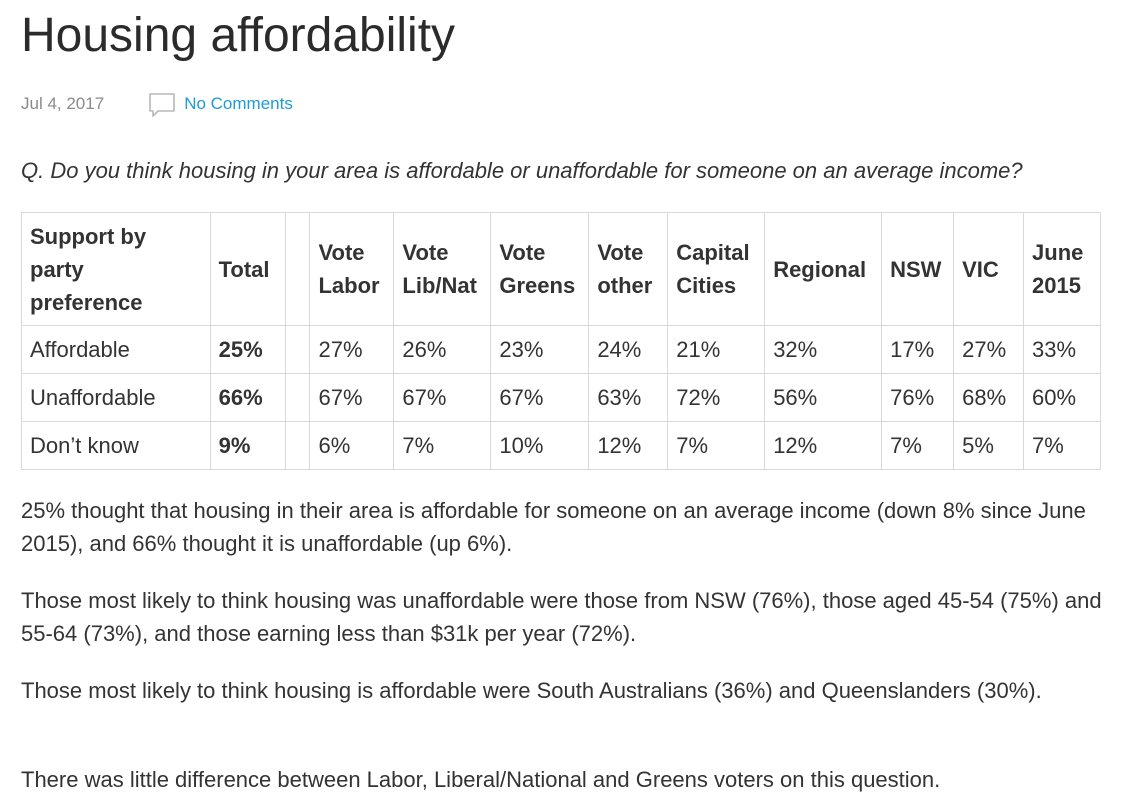 The height and width of the screenshot is (808, 1124). What do you see at coordinates (297, 269) in the screenshot?
I see `column-header` at bounding box center [297, 269].